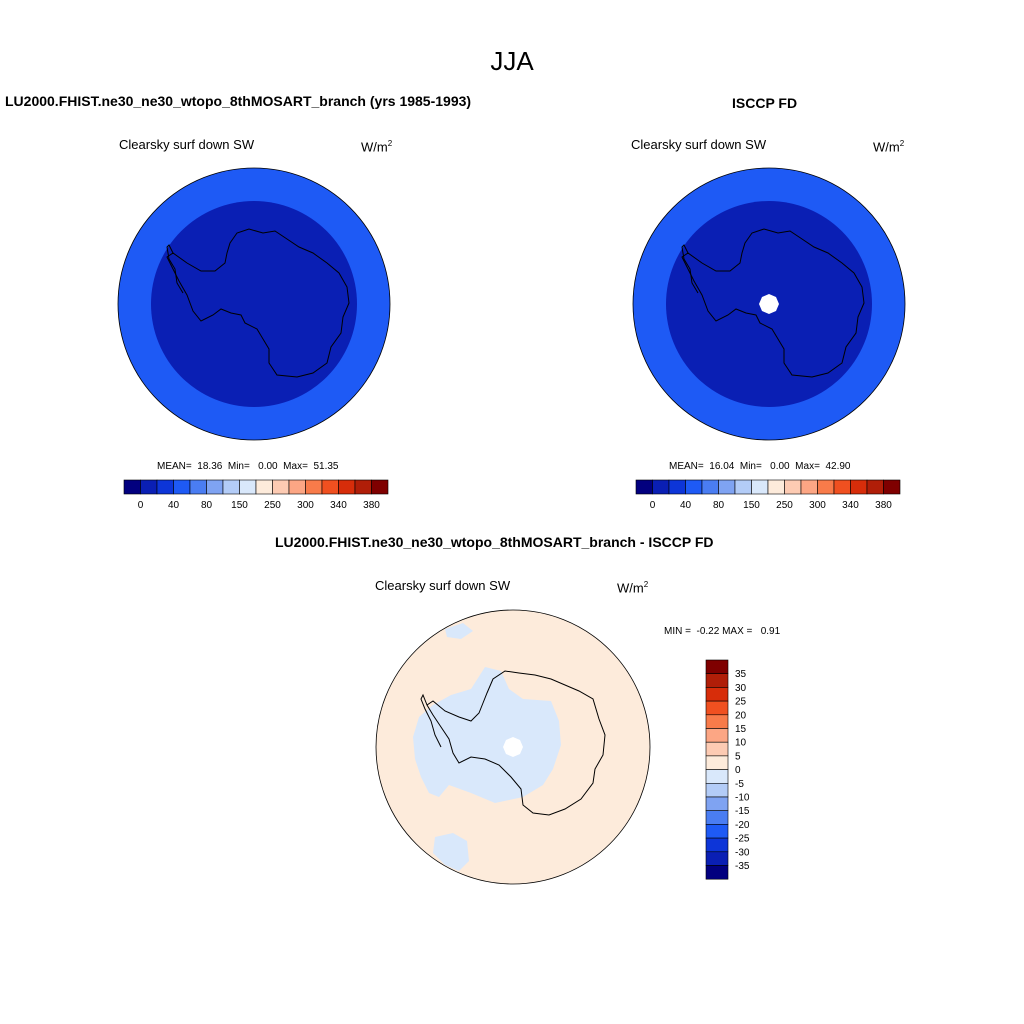  Describe the element at coordinates (742, 852) in the screenshot. I see `colorbar-3-tick-label: -30` at that location.